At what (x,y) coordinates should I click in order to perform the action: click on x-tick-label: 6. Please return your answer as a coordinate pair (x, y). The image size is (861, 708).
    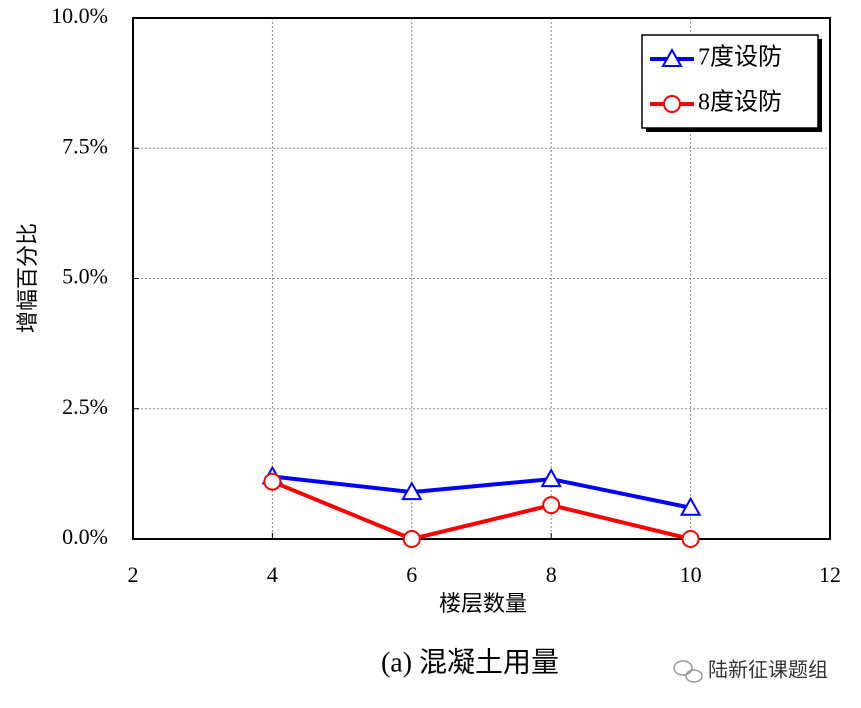
    Looking at the image, I should click on (411, 574).